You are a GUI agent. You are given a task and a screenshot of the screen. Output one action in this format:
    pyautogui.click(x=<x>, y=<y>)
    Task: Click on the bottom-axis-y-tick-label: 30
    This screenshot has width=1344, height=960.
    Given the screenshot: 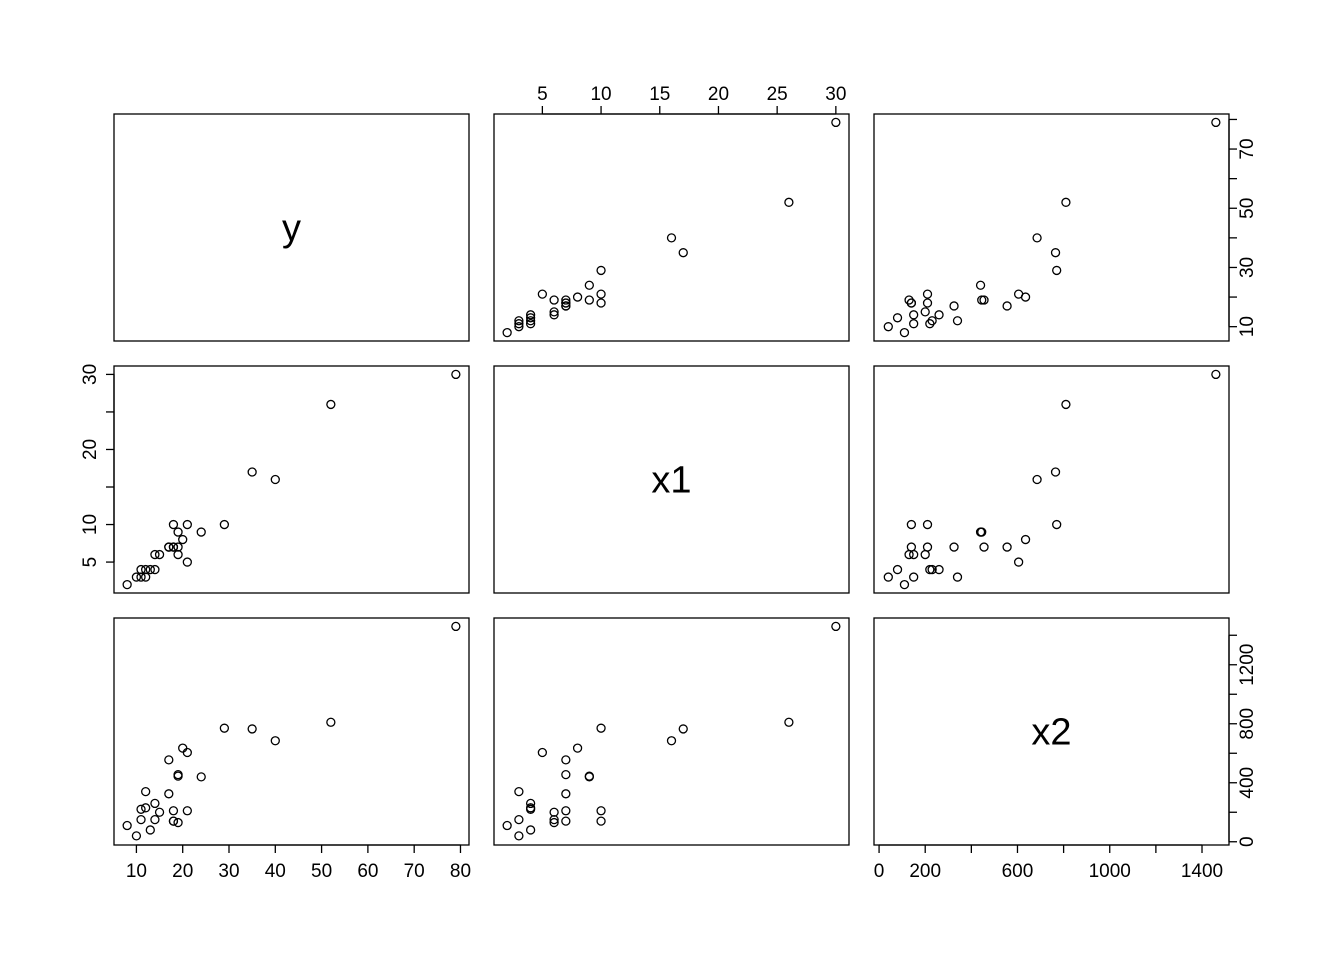 What is the action you would take?
    pyautogui.click(x=228, y=871)
    